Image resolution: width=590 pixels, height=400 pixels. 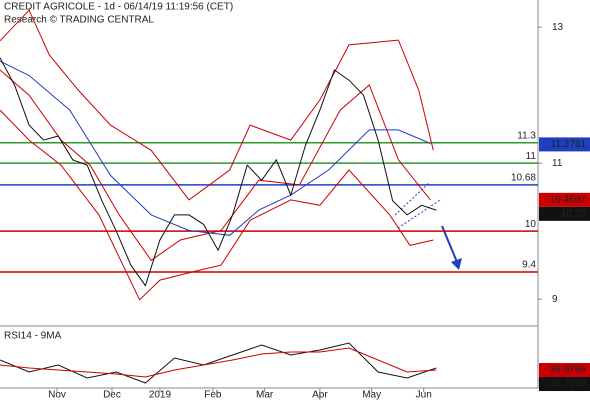 I want to click on price-tag-label: 10.4607, so click(x=568, y=199).